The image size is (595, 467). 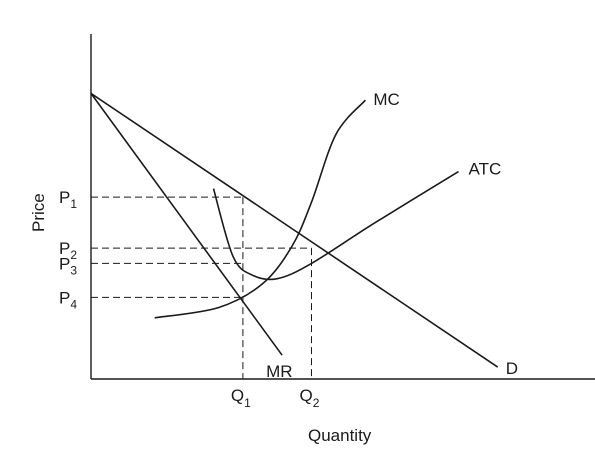 What do you see at coordinates (241, 398) in the screenshot?
I see `tick-label-q1: Q1` at bounding box center [241, 398].